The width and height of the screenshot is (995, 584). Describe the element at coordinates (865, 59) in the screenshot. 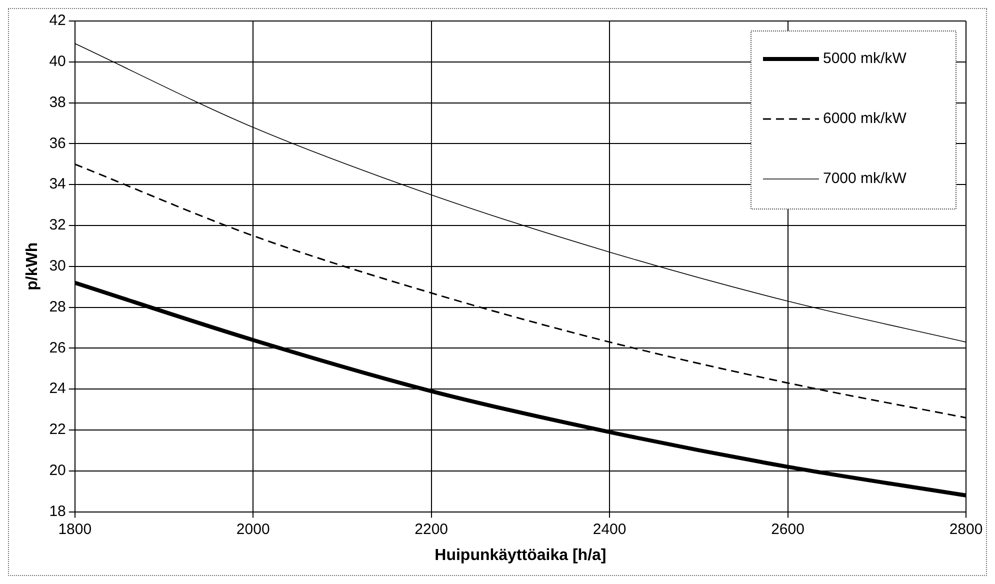

I see `legend-label: 5000 mk/kW` at that location.